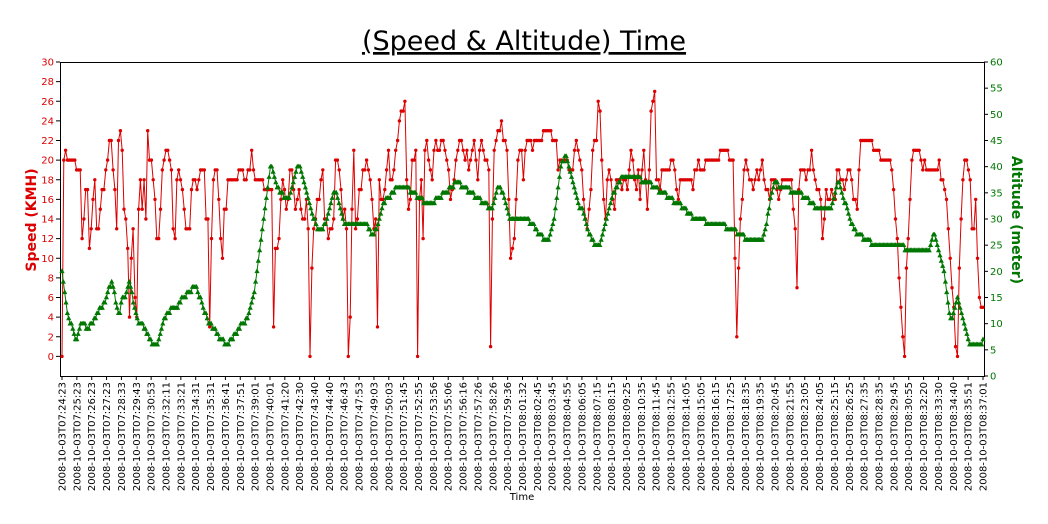 Image resolution: width=1048 pixels, height=524 pixels. What do you see at coordinates (47, 259) in the screenshot?
I see `y-left-tick-label: 10` at bounding box center [47, 259].